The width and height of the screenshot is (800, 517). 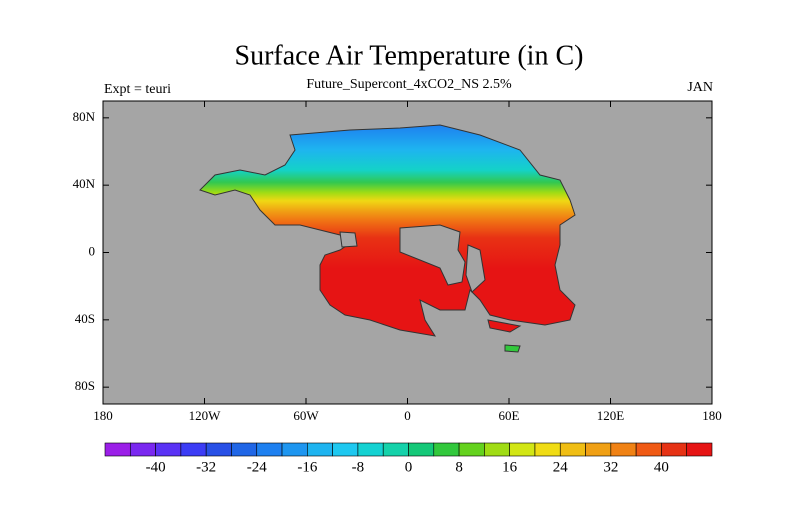 I want to click on y-tick-label: 80S, so click(x=85, y=385).